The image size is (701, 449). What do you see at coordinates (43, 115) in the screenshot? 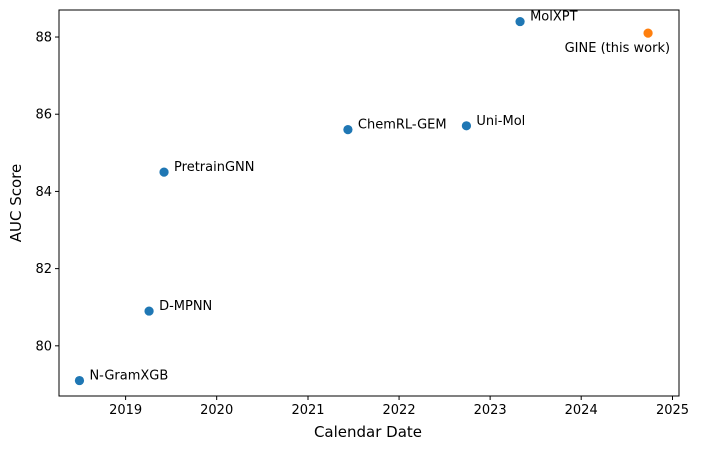
I see `y-tick-label: 86` at bounding box center [43, 115].